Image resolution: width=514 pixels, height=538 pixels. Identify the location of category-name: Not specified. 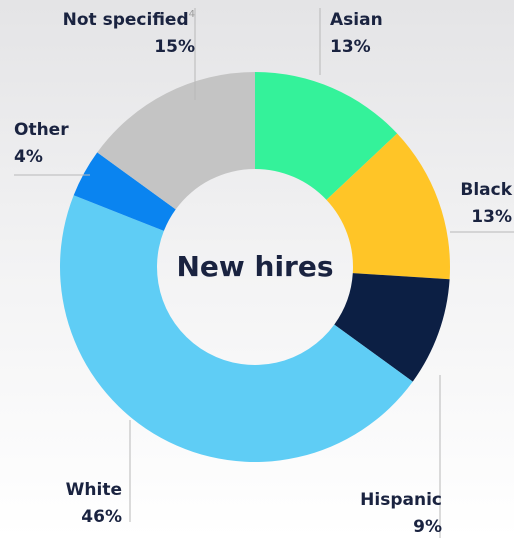
(126, 20).